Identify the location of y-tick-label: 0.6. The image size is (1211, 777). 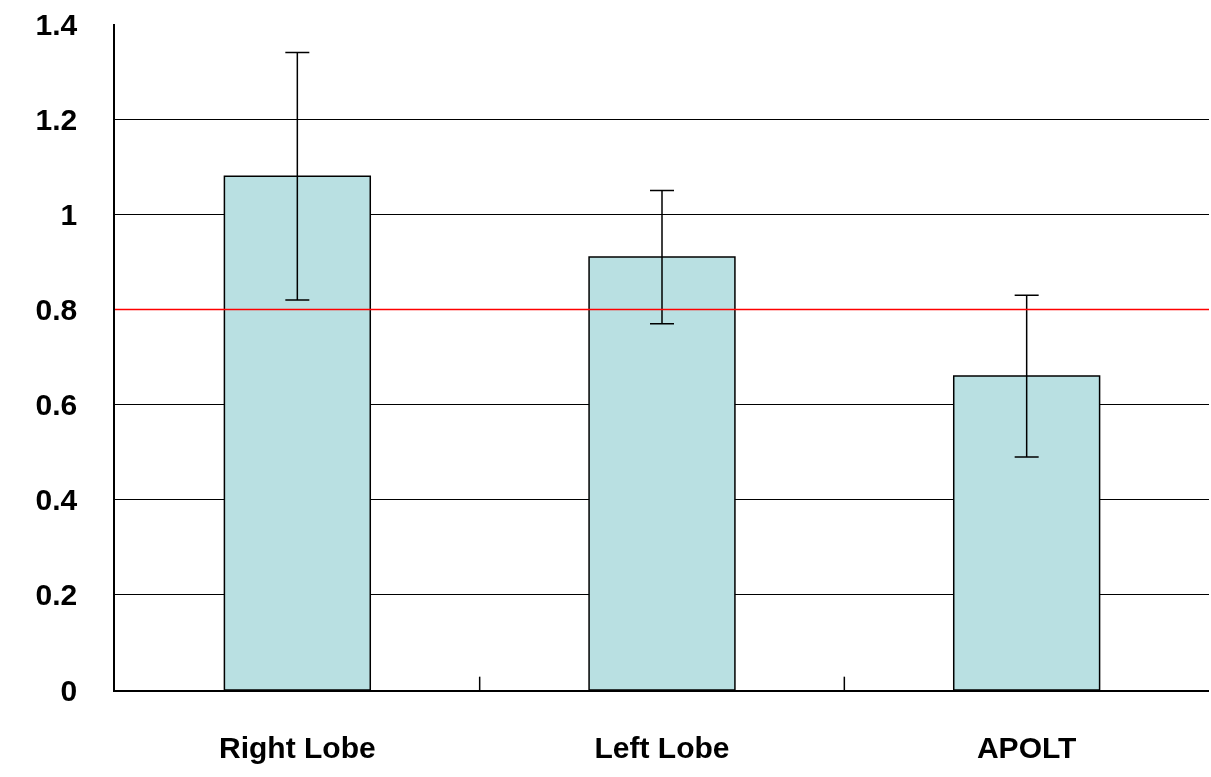
(56, 405).